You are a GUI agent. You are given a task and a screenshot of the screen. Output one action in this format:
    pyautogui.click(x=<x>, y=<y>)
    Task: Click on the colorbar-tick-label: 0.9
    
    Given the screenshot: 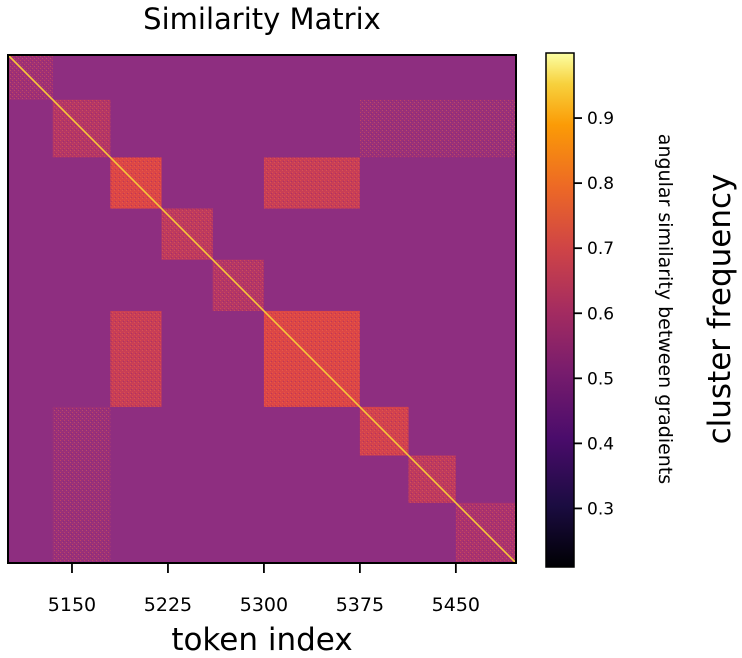 What is the action you would take?
    pyautogui.click(x=600, y=119)
    